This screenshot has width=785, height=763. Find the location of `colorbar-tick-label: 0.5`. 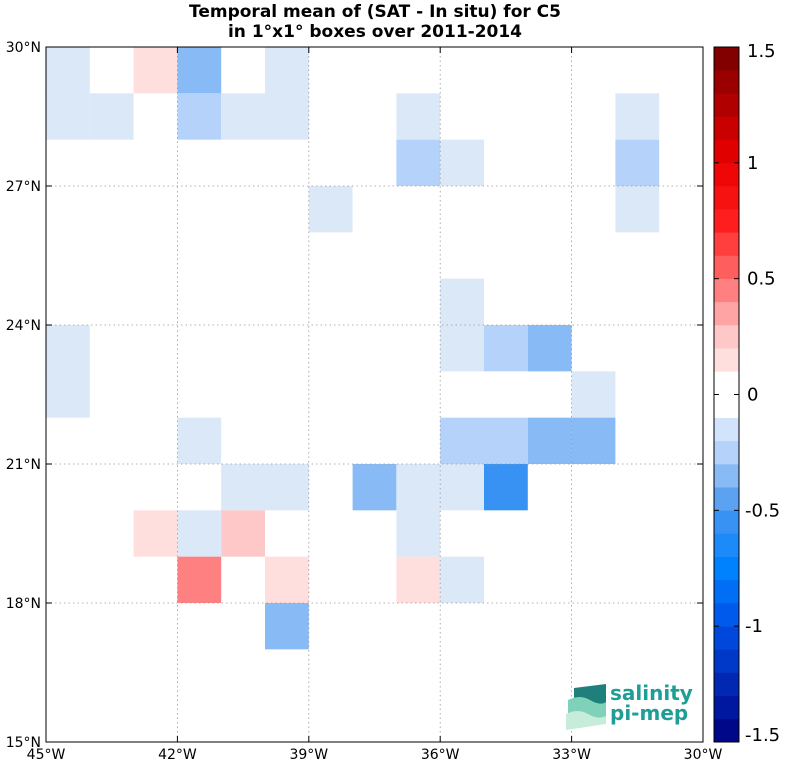

colorbar-tick-label: 0.5 is located at coordinates (761, 279).